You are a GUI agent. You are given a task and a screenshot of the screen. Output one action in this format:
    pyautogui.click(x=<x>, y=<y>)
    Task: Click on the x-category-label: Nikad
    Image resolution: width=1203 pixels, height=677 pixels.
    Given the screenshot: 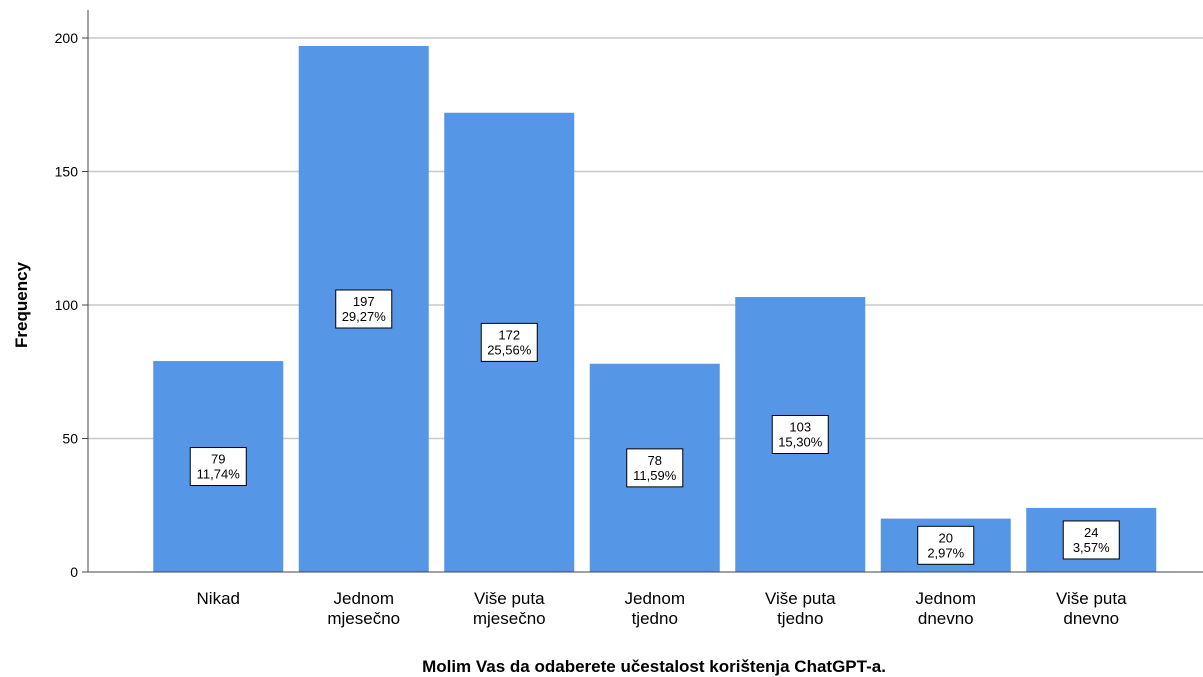 What is the action you would take?
    pyautogui.click(x=218, y=598)
    